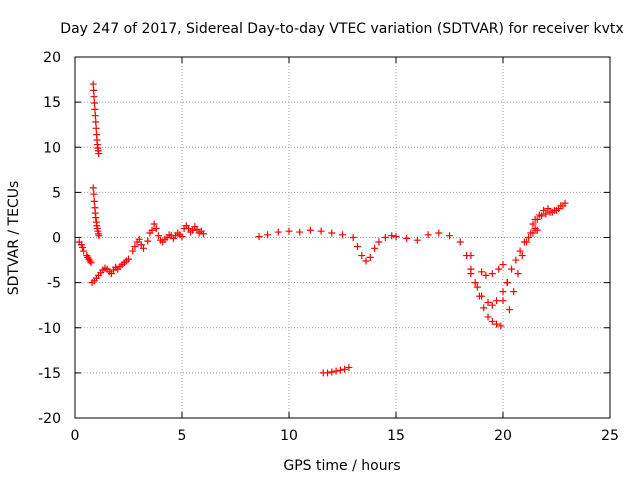 The image size is (640, 480). I want to click on series-segment-f, so click(306, 233).